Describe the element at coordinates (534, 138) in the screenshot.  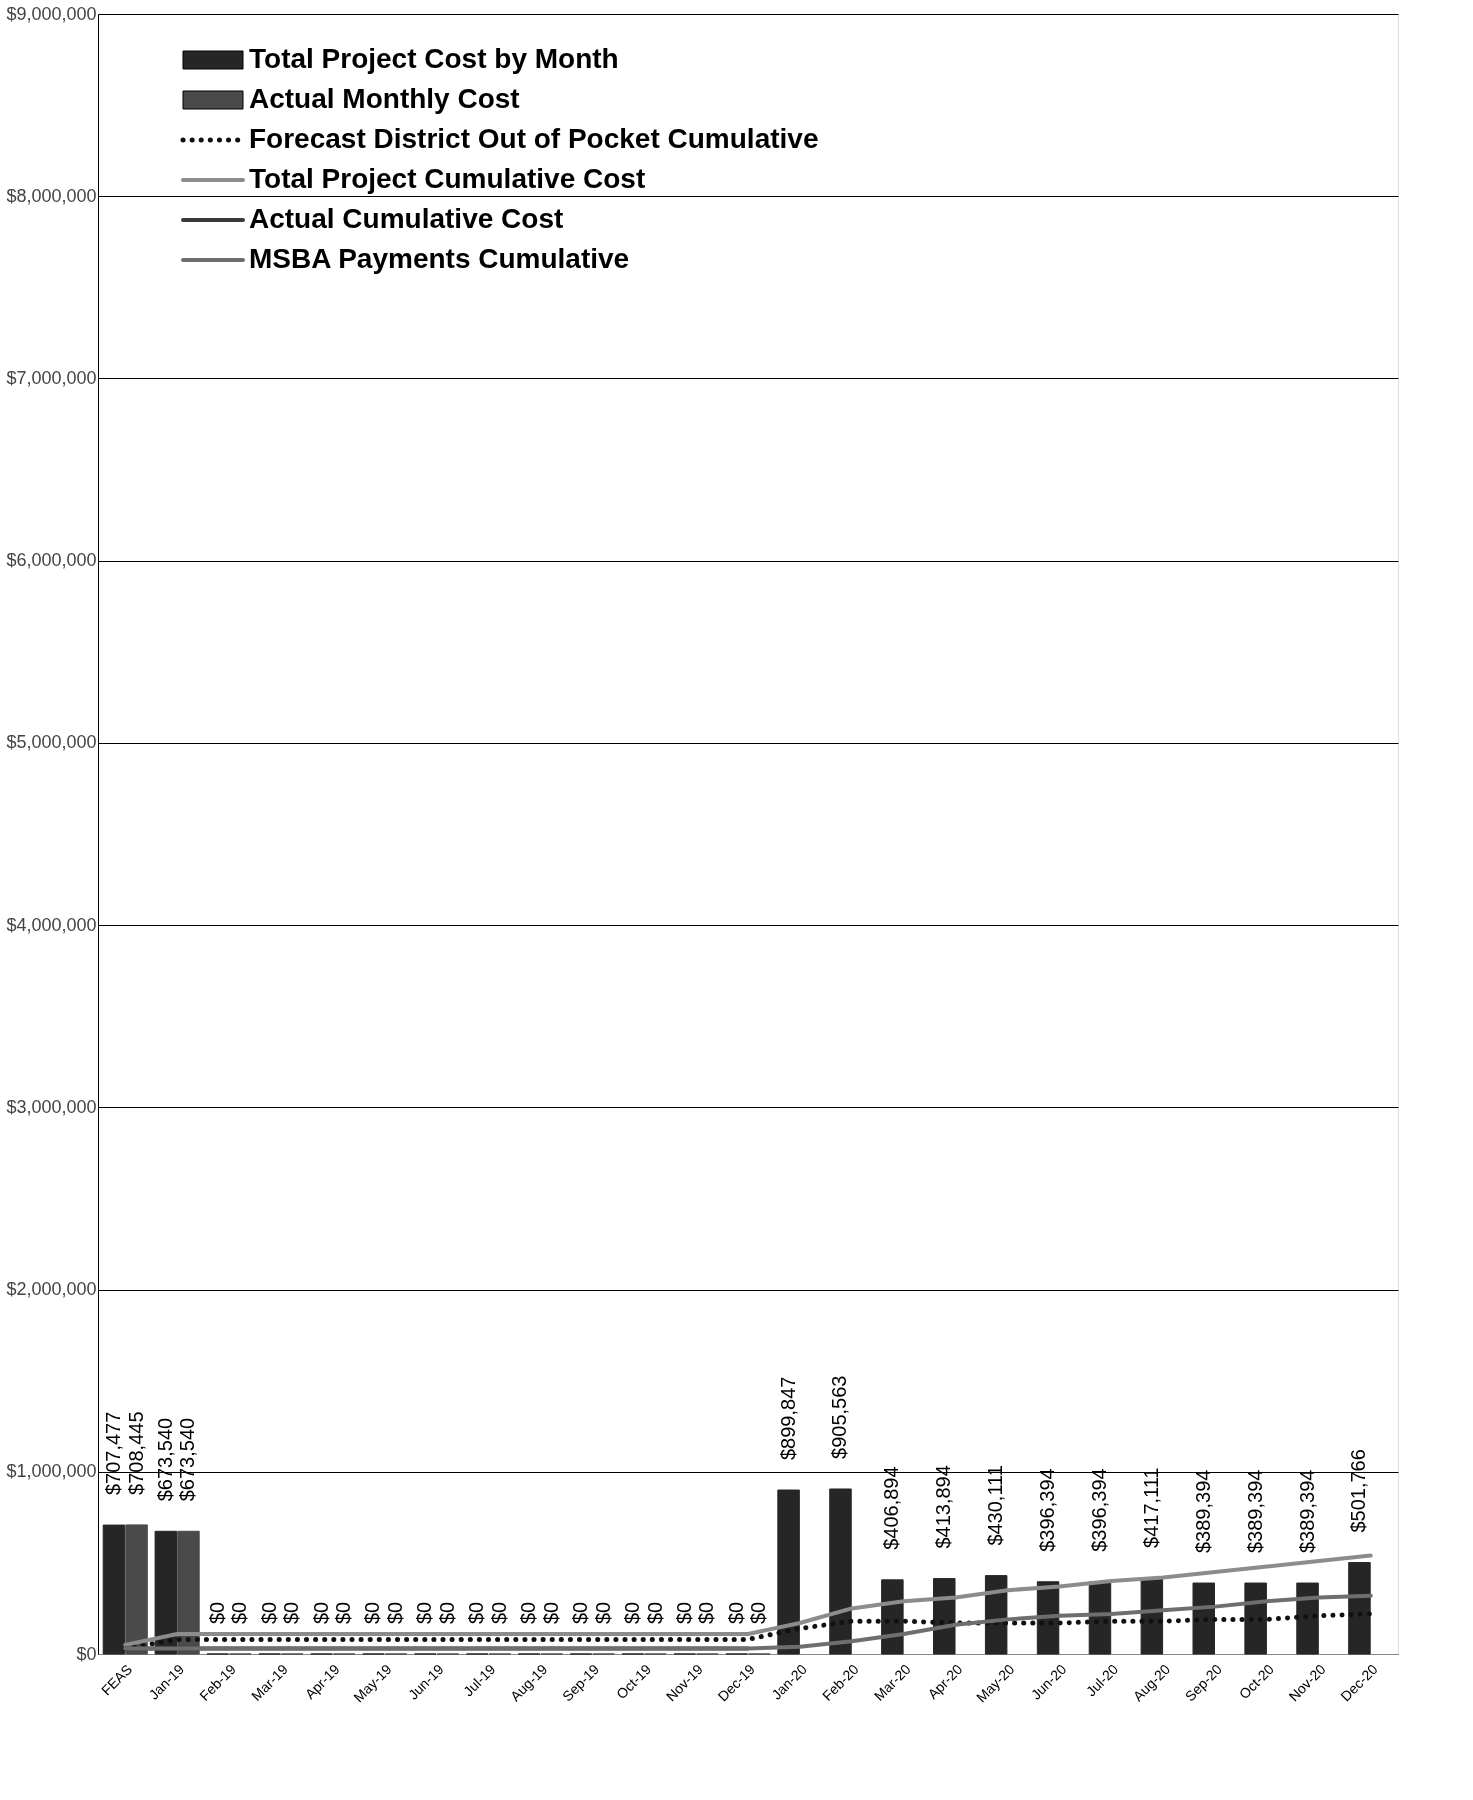
I see `legend-label: Forecast District Out of Pocket Cumulative` at that location.